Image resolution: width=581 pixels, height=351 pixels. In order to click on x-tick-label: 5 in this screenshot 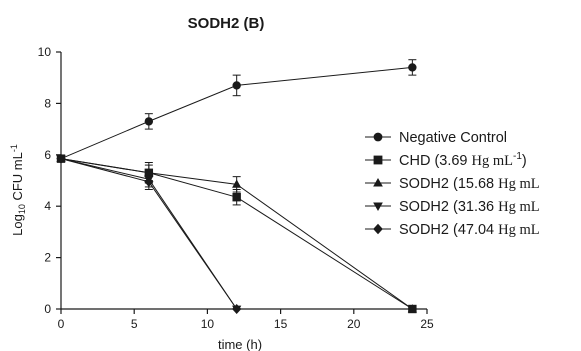, I will do `click(134, 324)`.